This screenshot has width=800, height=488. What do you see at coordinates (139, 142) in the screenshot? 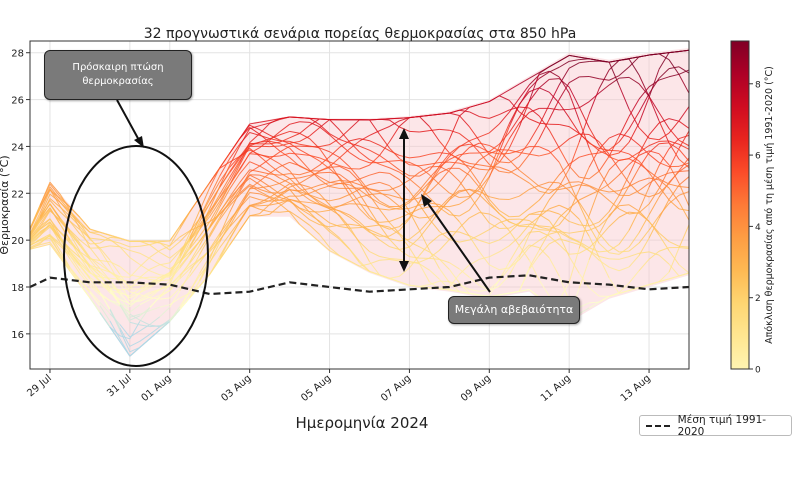
I see `dip-arrow-head` at bounding box center [139, 142].